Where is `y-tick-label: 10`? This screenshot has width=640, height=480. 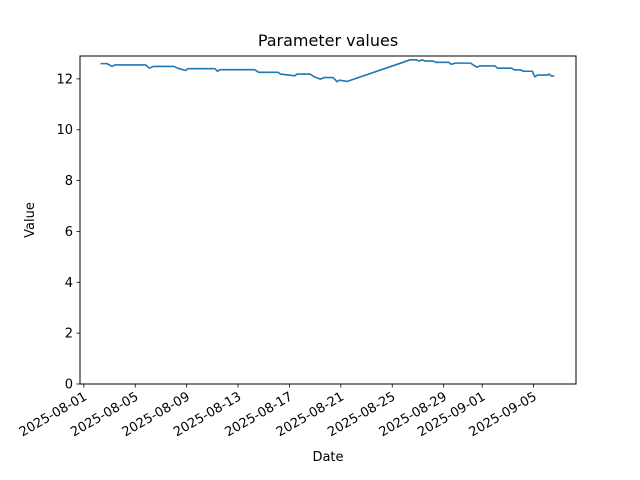 y-tick-label: 10 is located at coordinates (64, 130).